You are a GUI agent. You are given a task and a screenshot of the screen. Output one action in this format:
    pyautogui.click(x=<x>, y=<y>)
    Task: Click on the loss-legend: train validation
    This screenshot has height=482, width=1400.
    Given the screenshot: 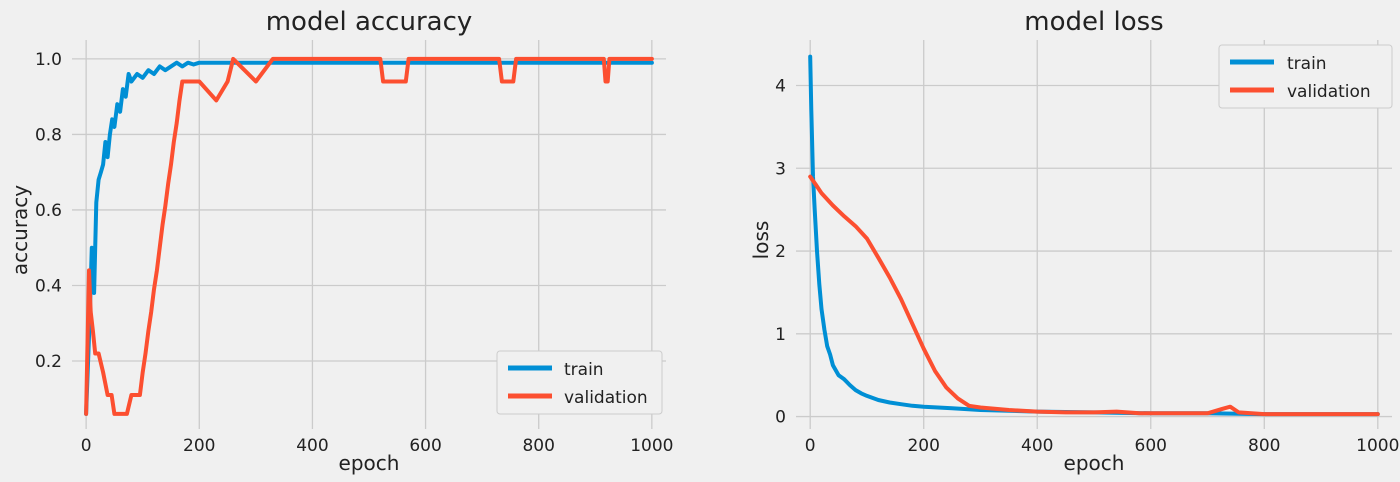 What is the action you would take?
    pyautogui.click(x=1305, y=76)
    